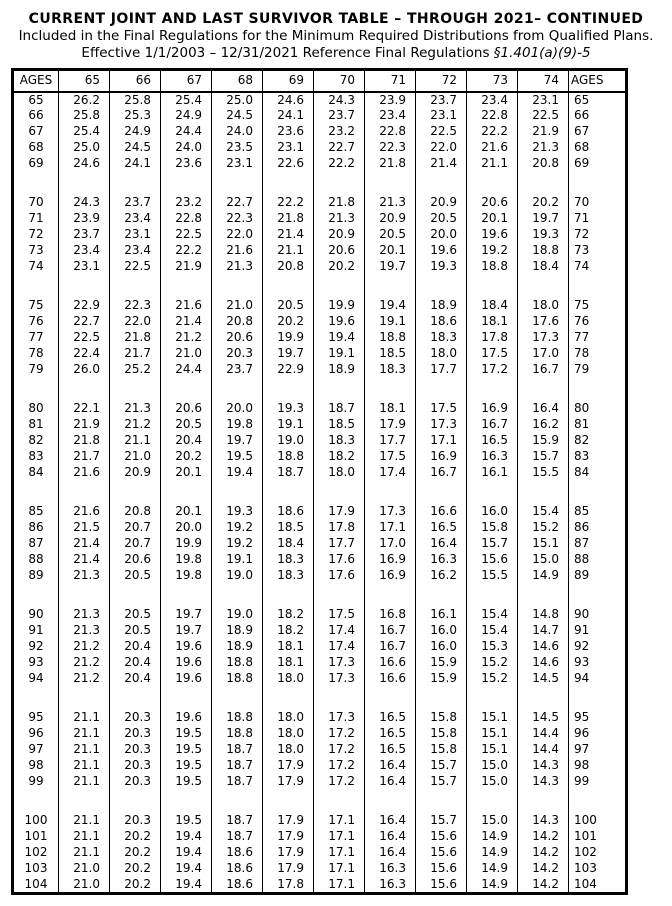 Image resolution: width=672 pixels, height=906 pixels. Describe the element at coordinates (390, 765) in the screenshot. I see `factor-cell: 16.4` at that location.